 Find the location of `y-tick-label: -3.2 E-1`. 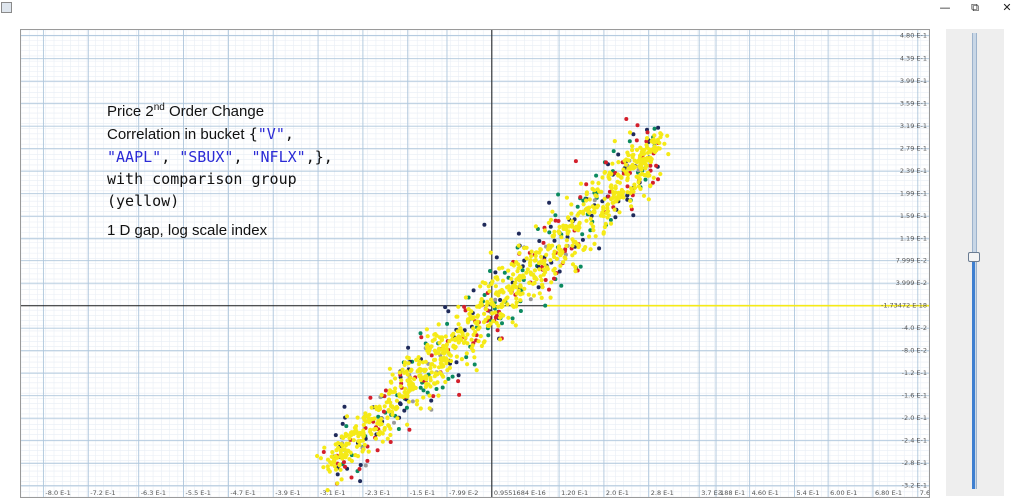

y-tick-label: -3.2 E-1 is located at coordinates (914, 486).